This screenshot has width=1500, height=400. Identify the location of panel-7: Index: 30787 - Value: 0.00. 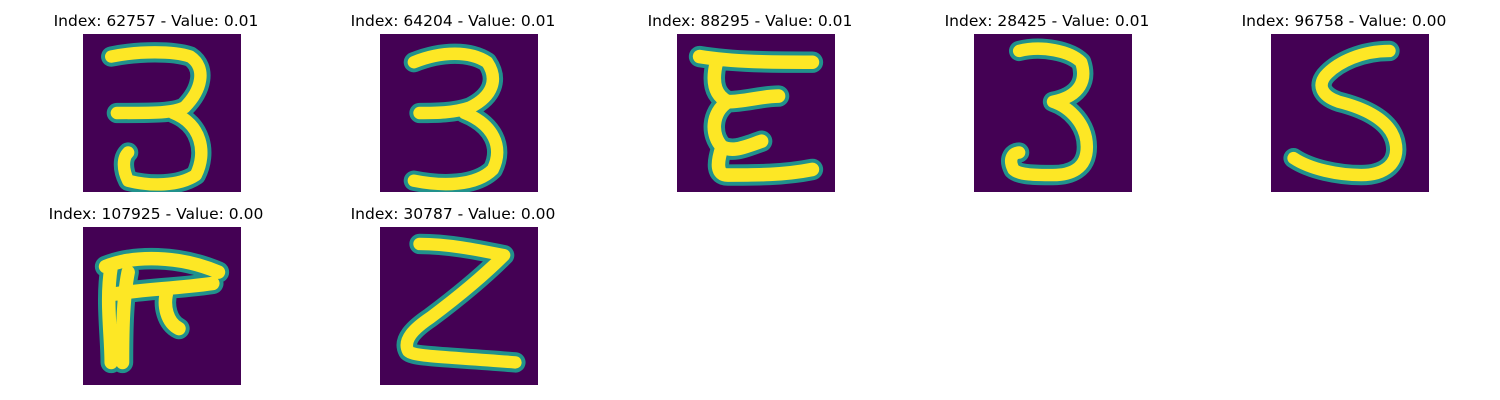
(453, 289).